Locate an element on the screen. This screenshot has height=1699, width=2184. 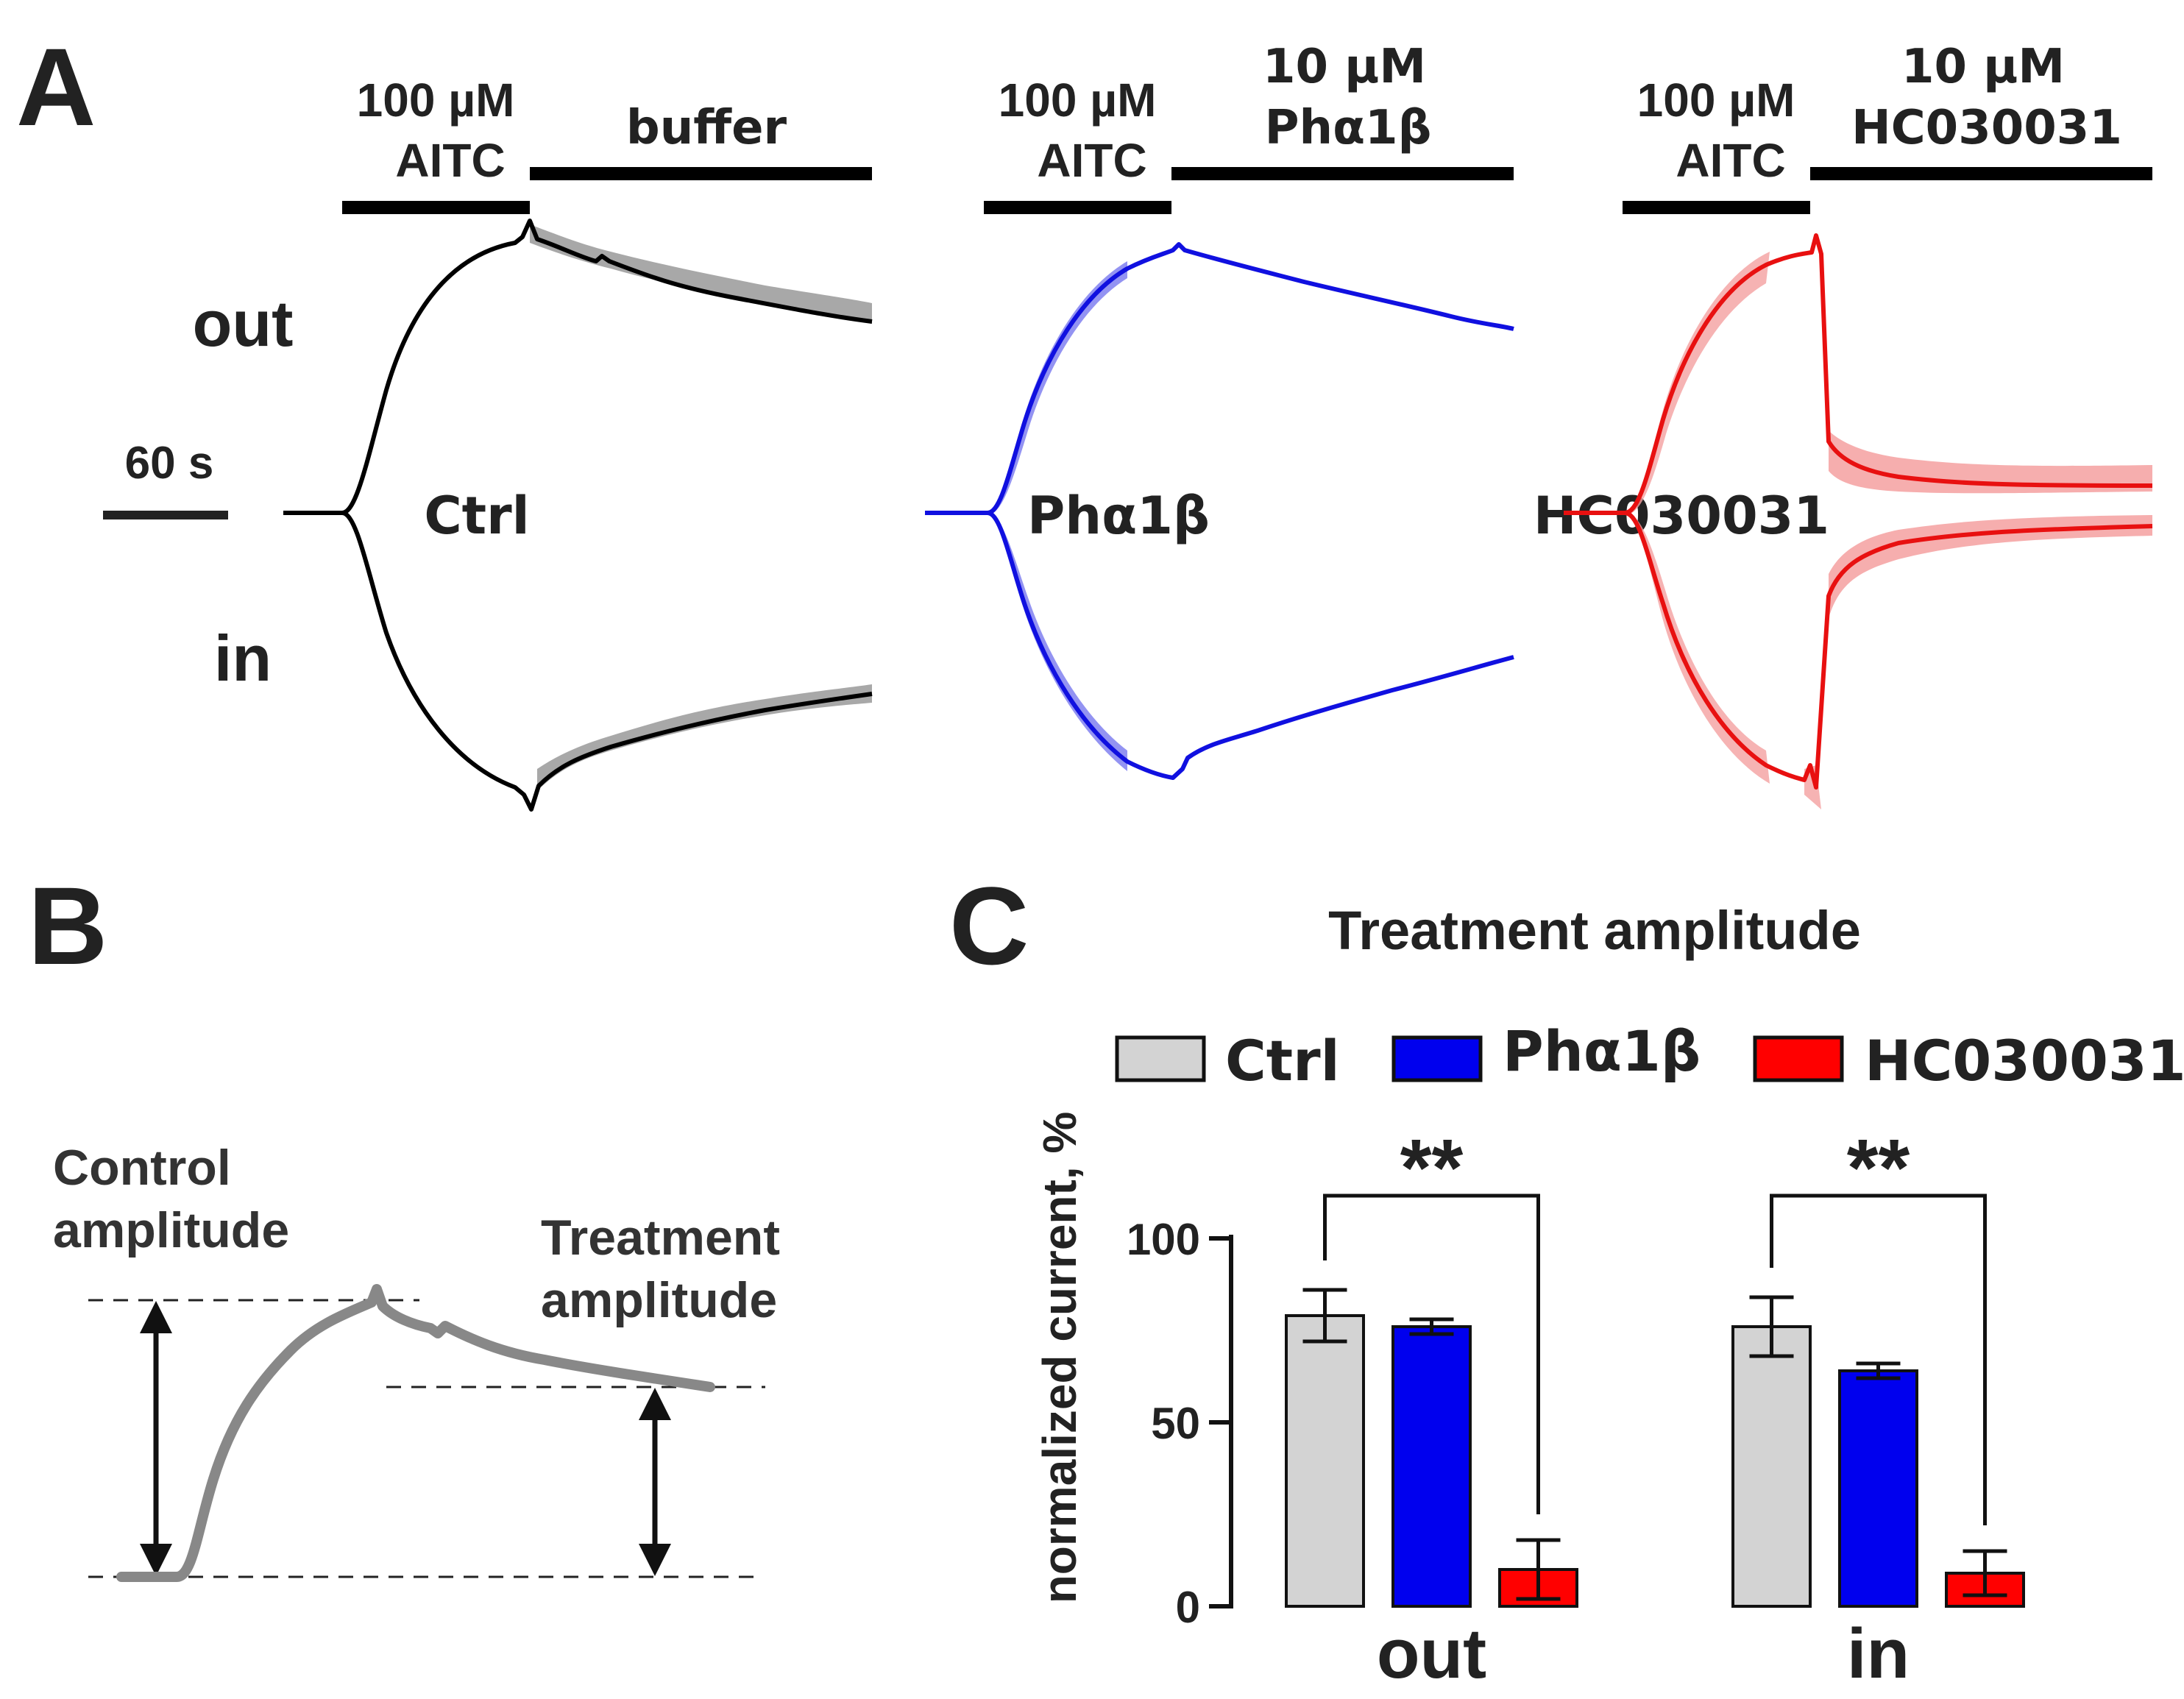
error-bar-out-hc030031 is located at coordinates (1538, 1569).